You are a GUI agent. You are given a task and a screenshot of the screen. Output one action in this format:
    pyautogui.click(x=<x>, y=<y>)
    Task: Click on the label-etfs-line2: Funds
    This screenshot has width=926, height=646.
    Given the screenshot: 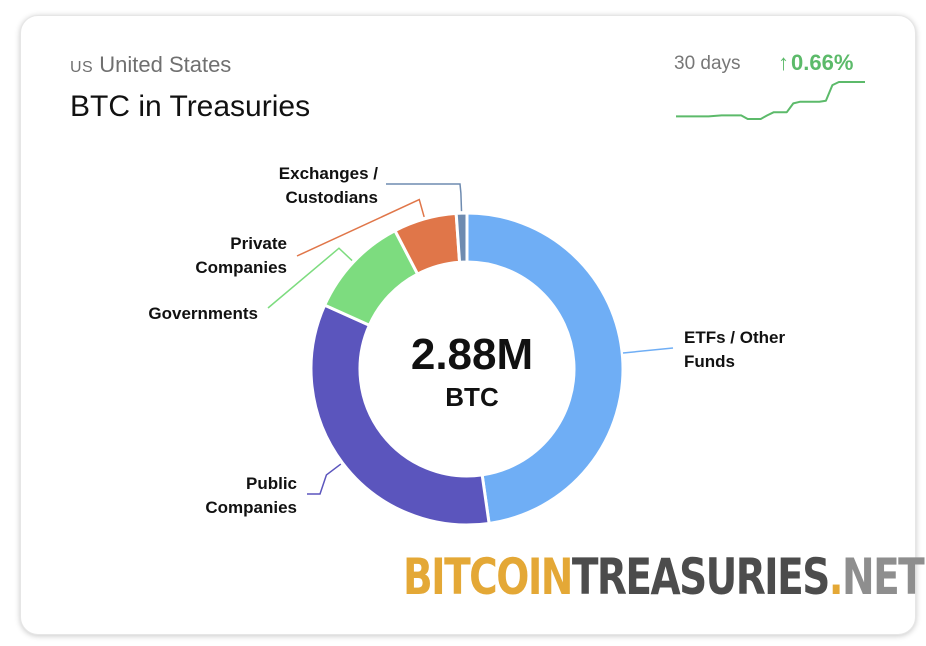 What is the action you would take?
    pyautogui.click(x=709, y=361)
    